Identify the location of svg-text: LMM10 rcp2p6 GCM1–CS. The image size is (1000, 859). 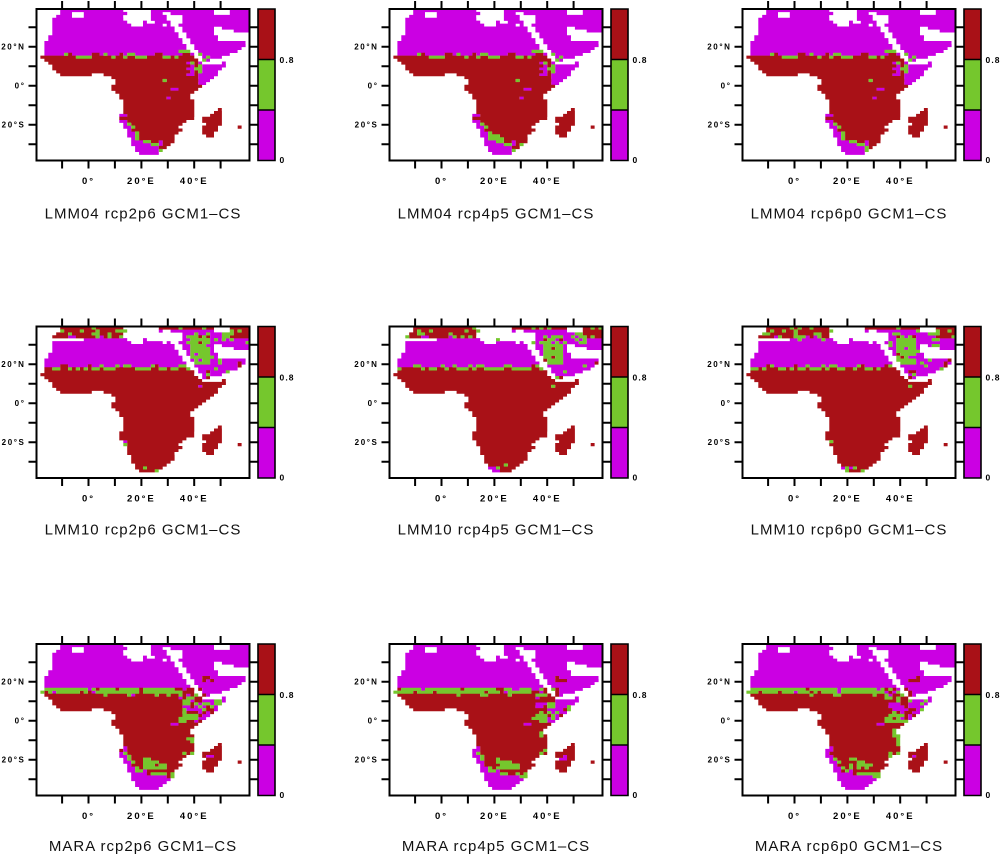
(143, 530).